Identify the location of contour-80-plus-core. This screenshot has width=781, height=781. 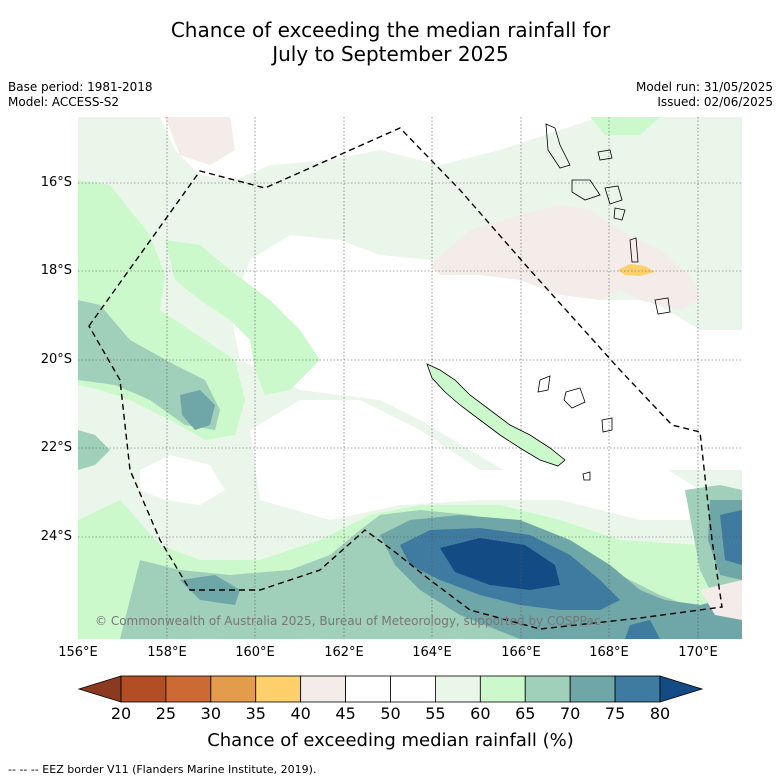
(500, 564).